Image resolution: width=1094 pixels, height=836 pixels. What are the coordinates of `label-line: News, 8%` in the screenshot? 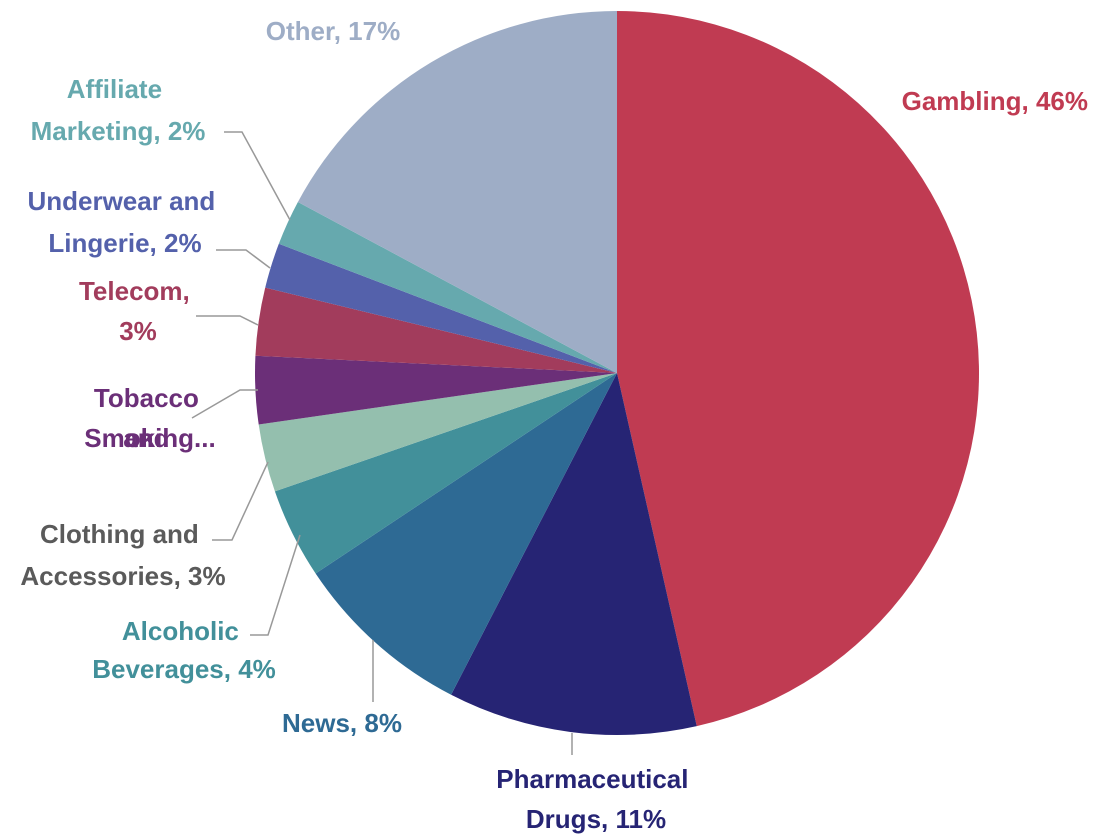 It's located at (342, 723).